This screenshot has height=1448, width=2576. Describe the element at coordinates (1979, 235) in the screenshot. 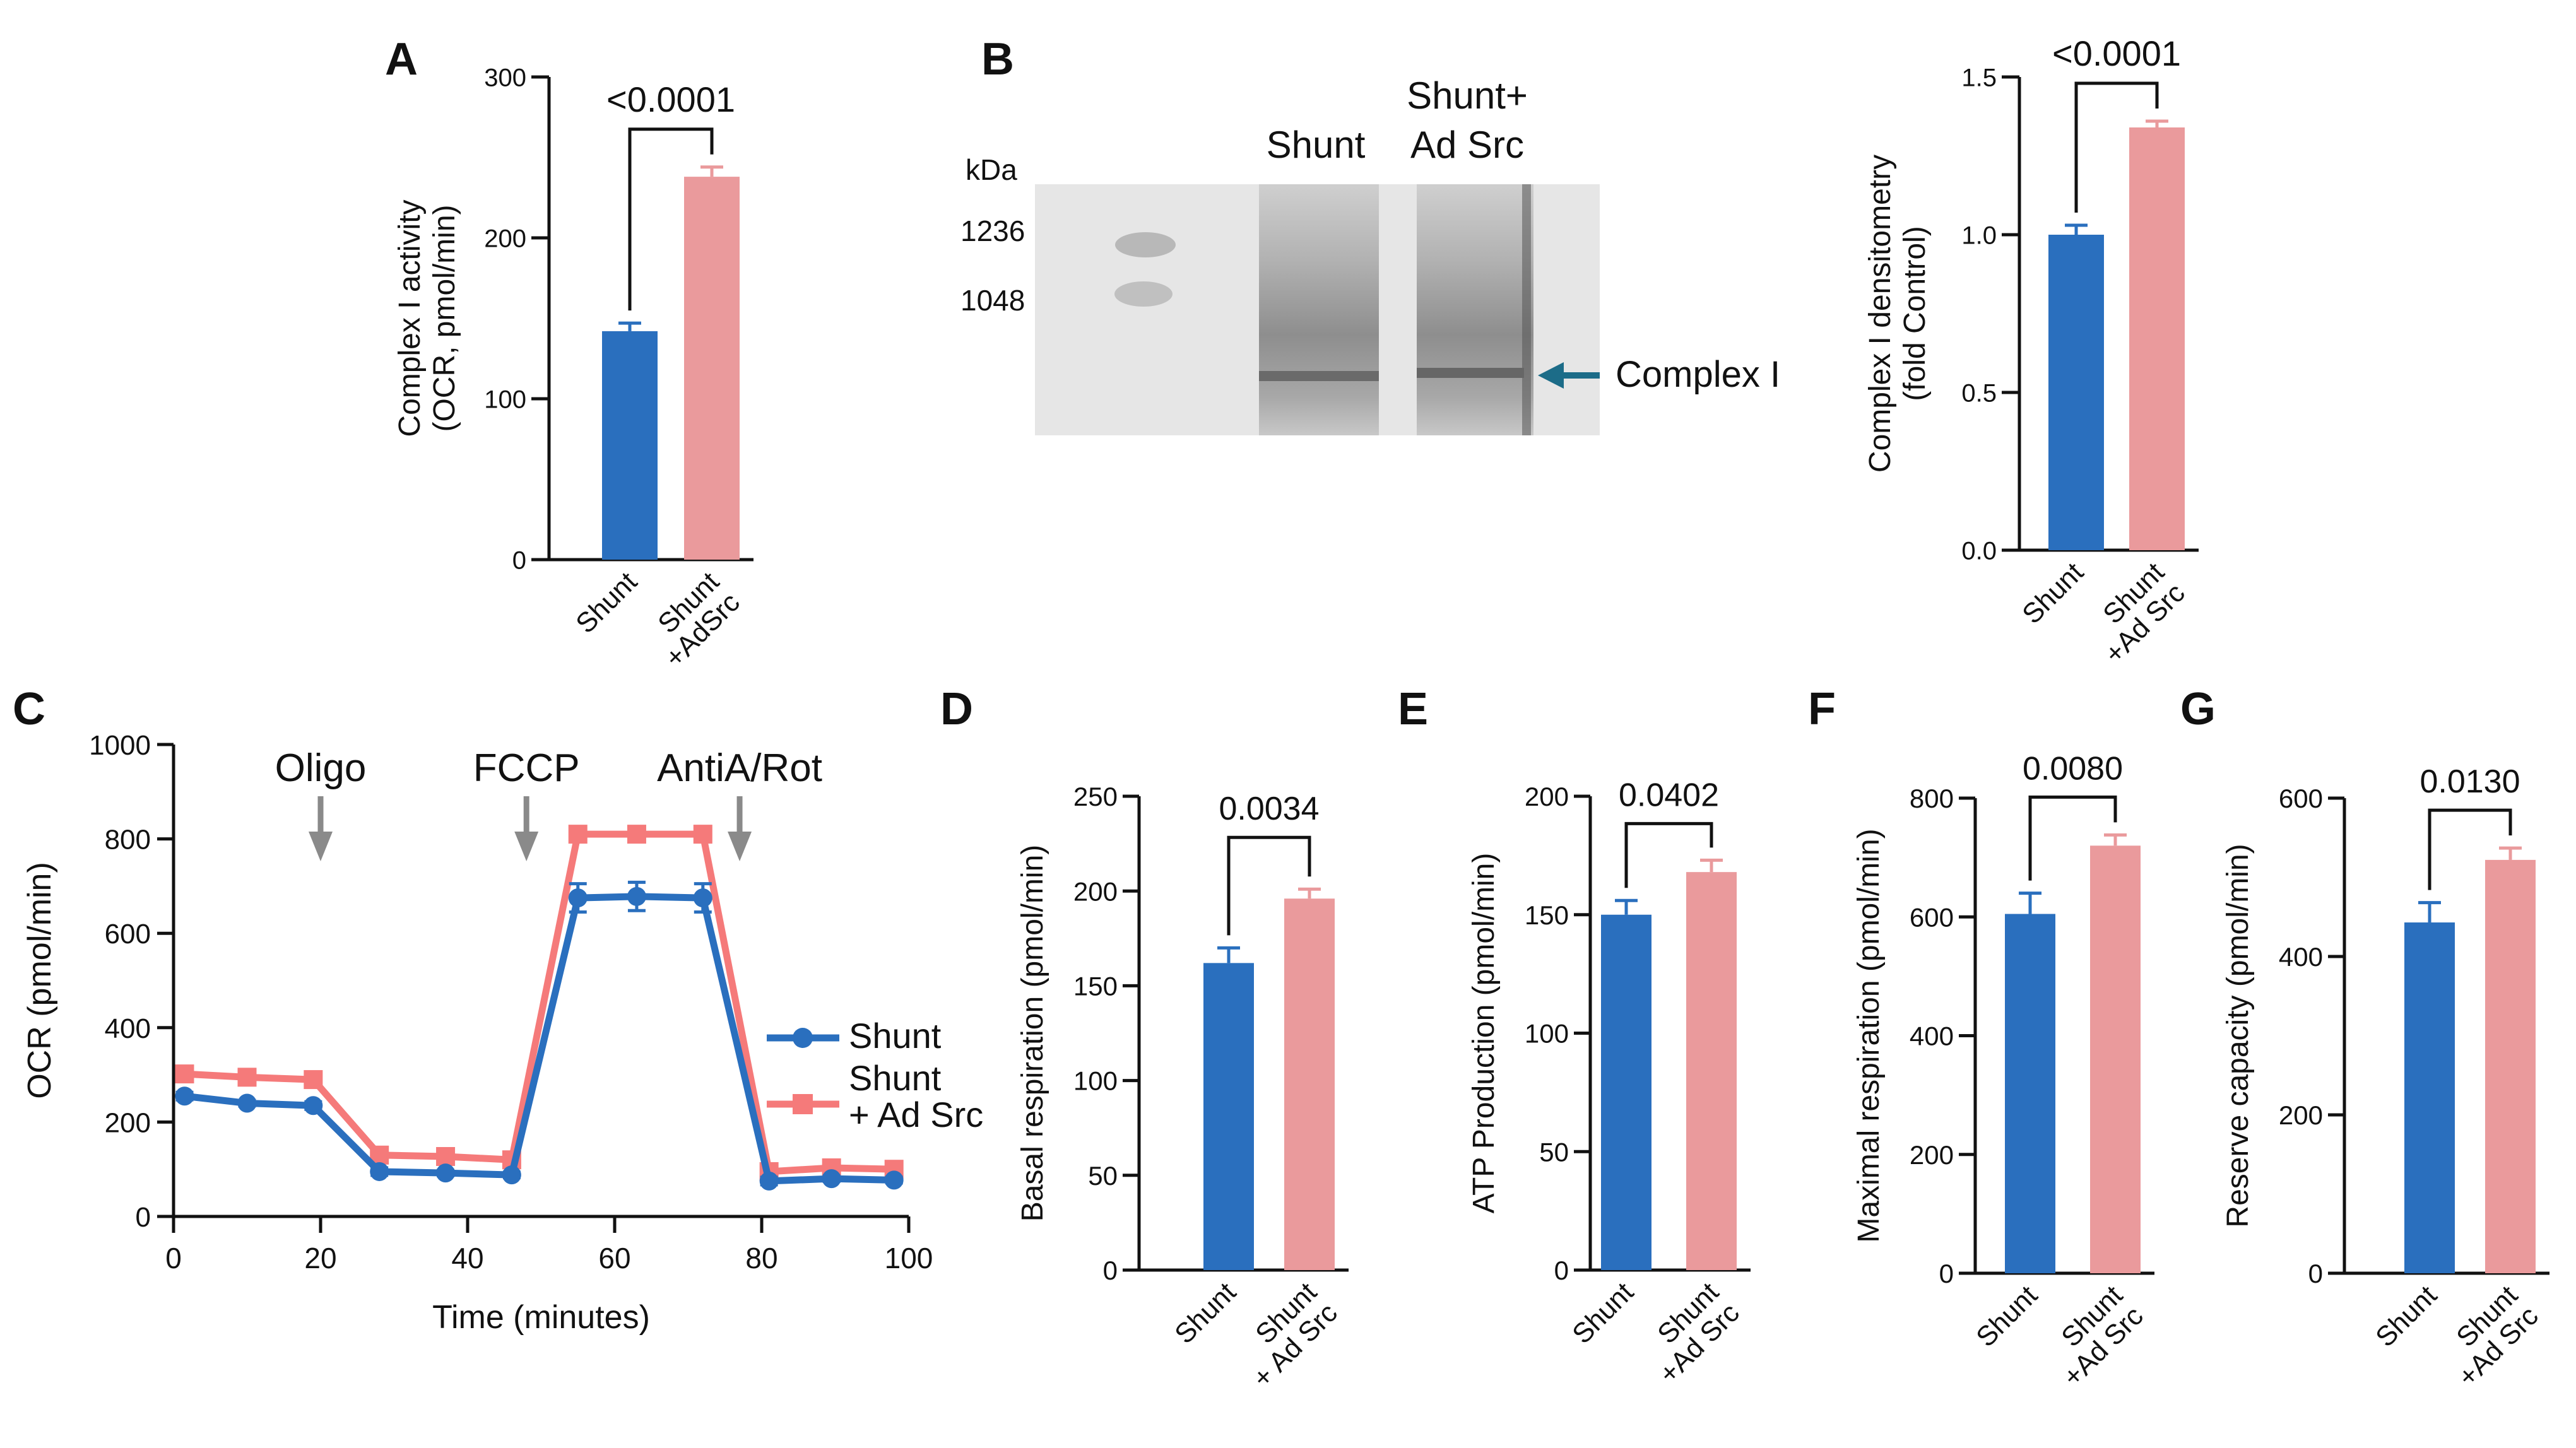

I see `chart-b-y-tick-label: 1.0` at that location.